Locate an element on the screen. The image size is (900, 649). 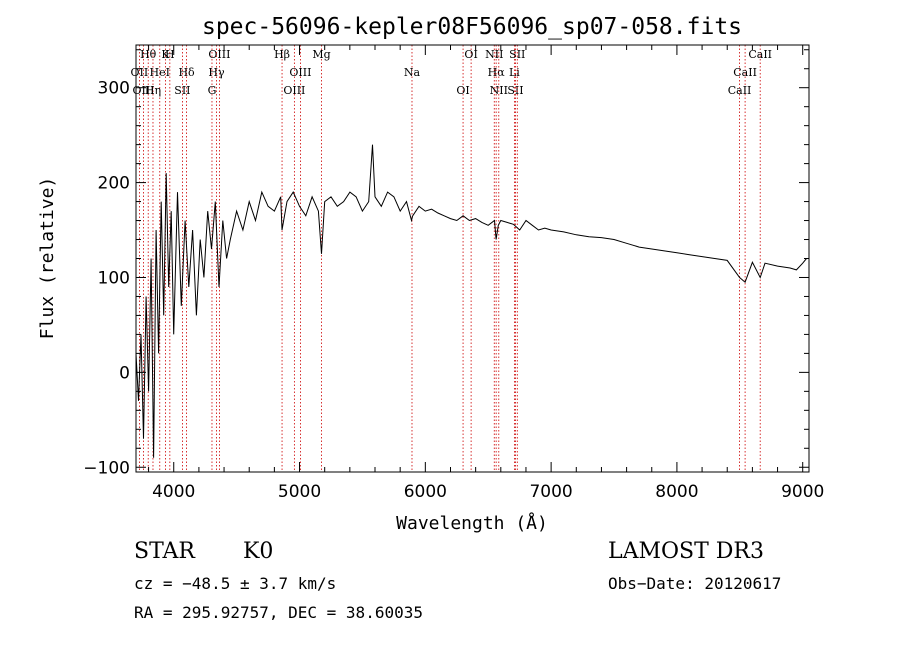
spectral-line-label: H is located at coordinates (170, 54).